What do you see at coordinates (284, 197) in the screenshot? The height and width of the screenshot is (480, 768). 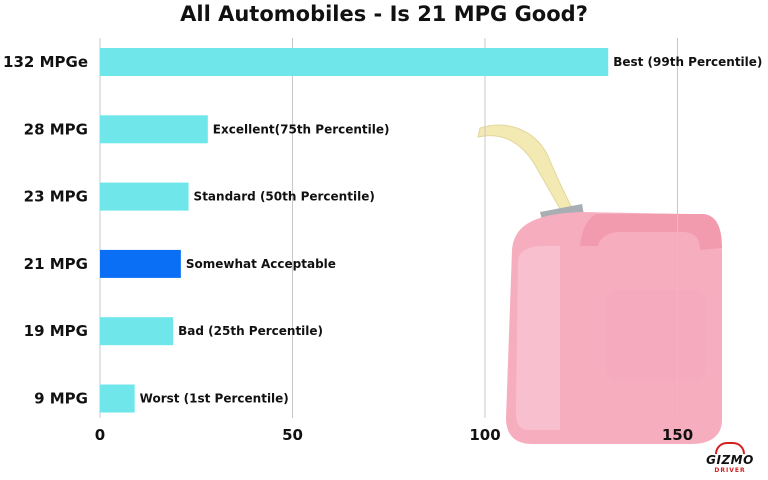 I see `data-label: Standard (50th Percentile)` at bounding box center [284, 197].